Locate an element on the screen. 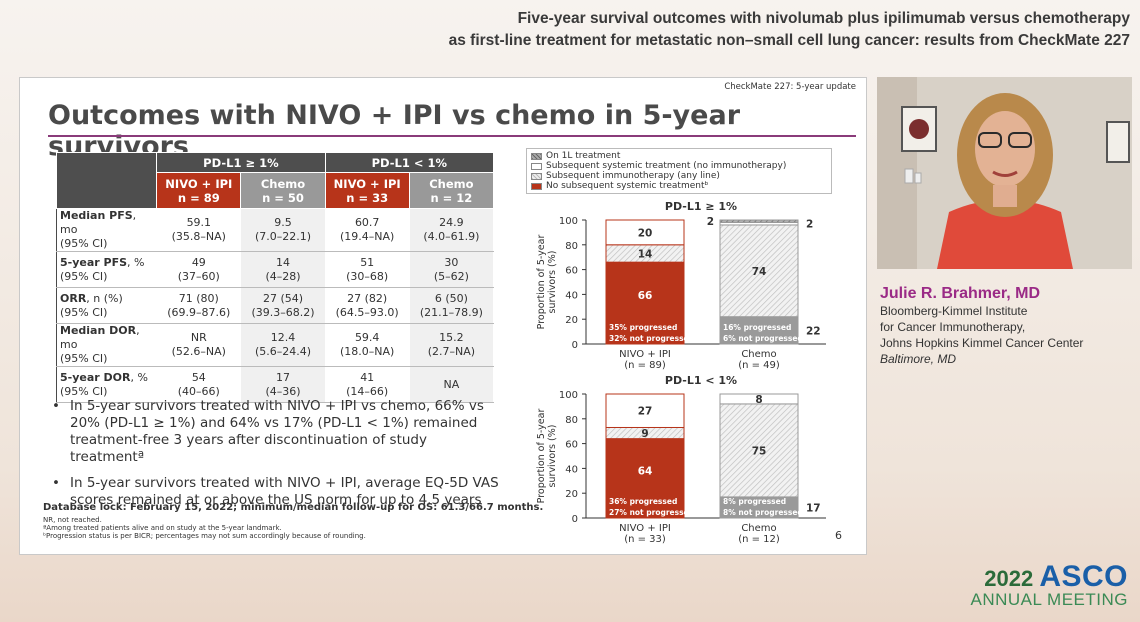 Image resolution: width=1140 pixels, height=622 pixels. cell-ci: (39.3–68.2) is located at coordinates (283, 312).